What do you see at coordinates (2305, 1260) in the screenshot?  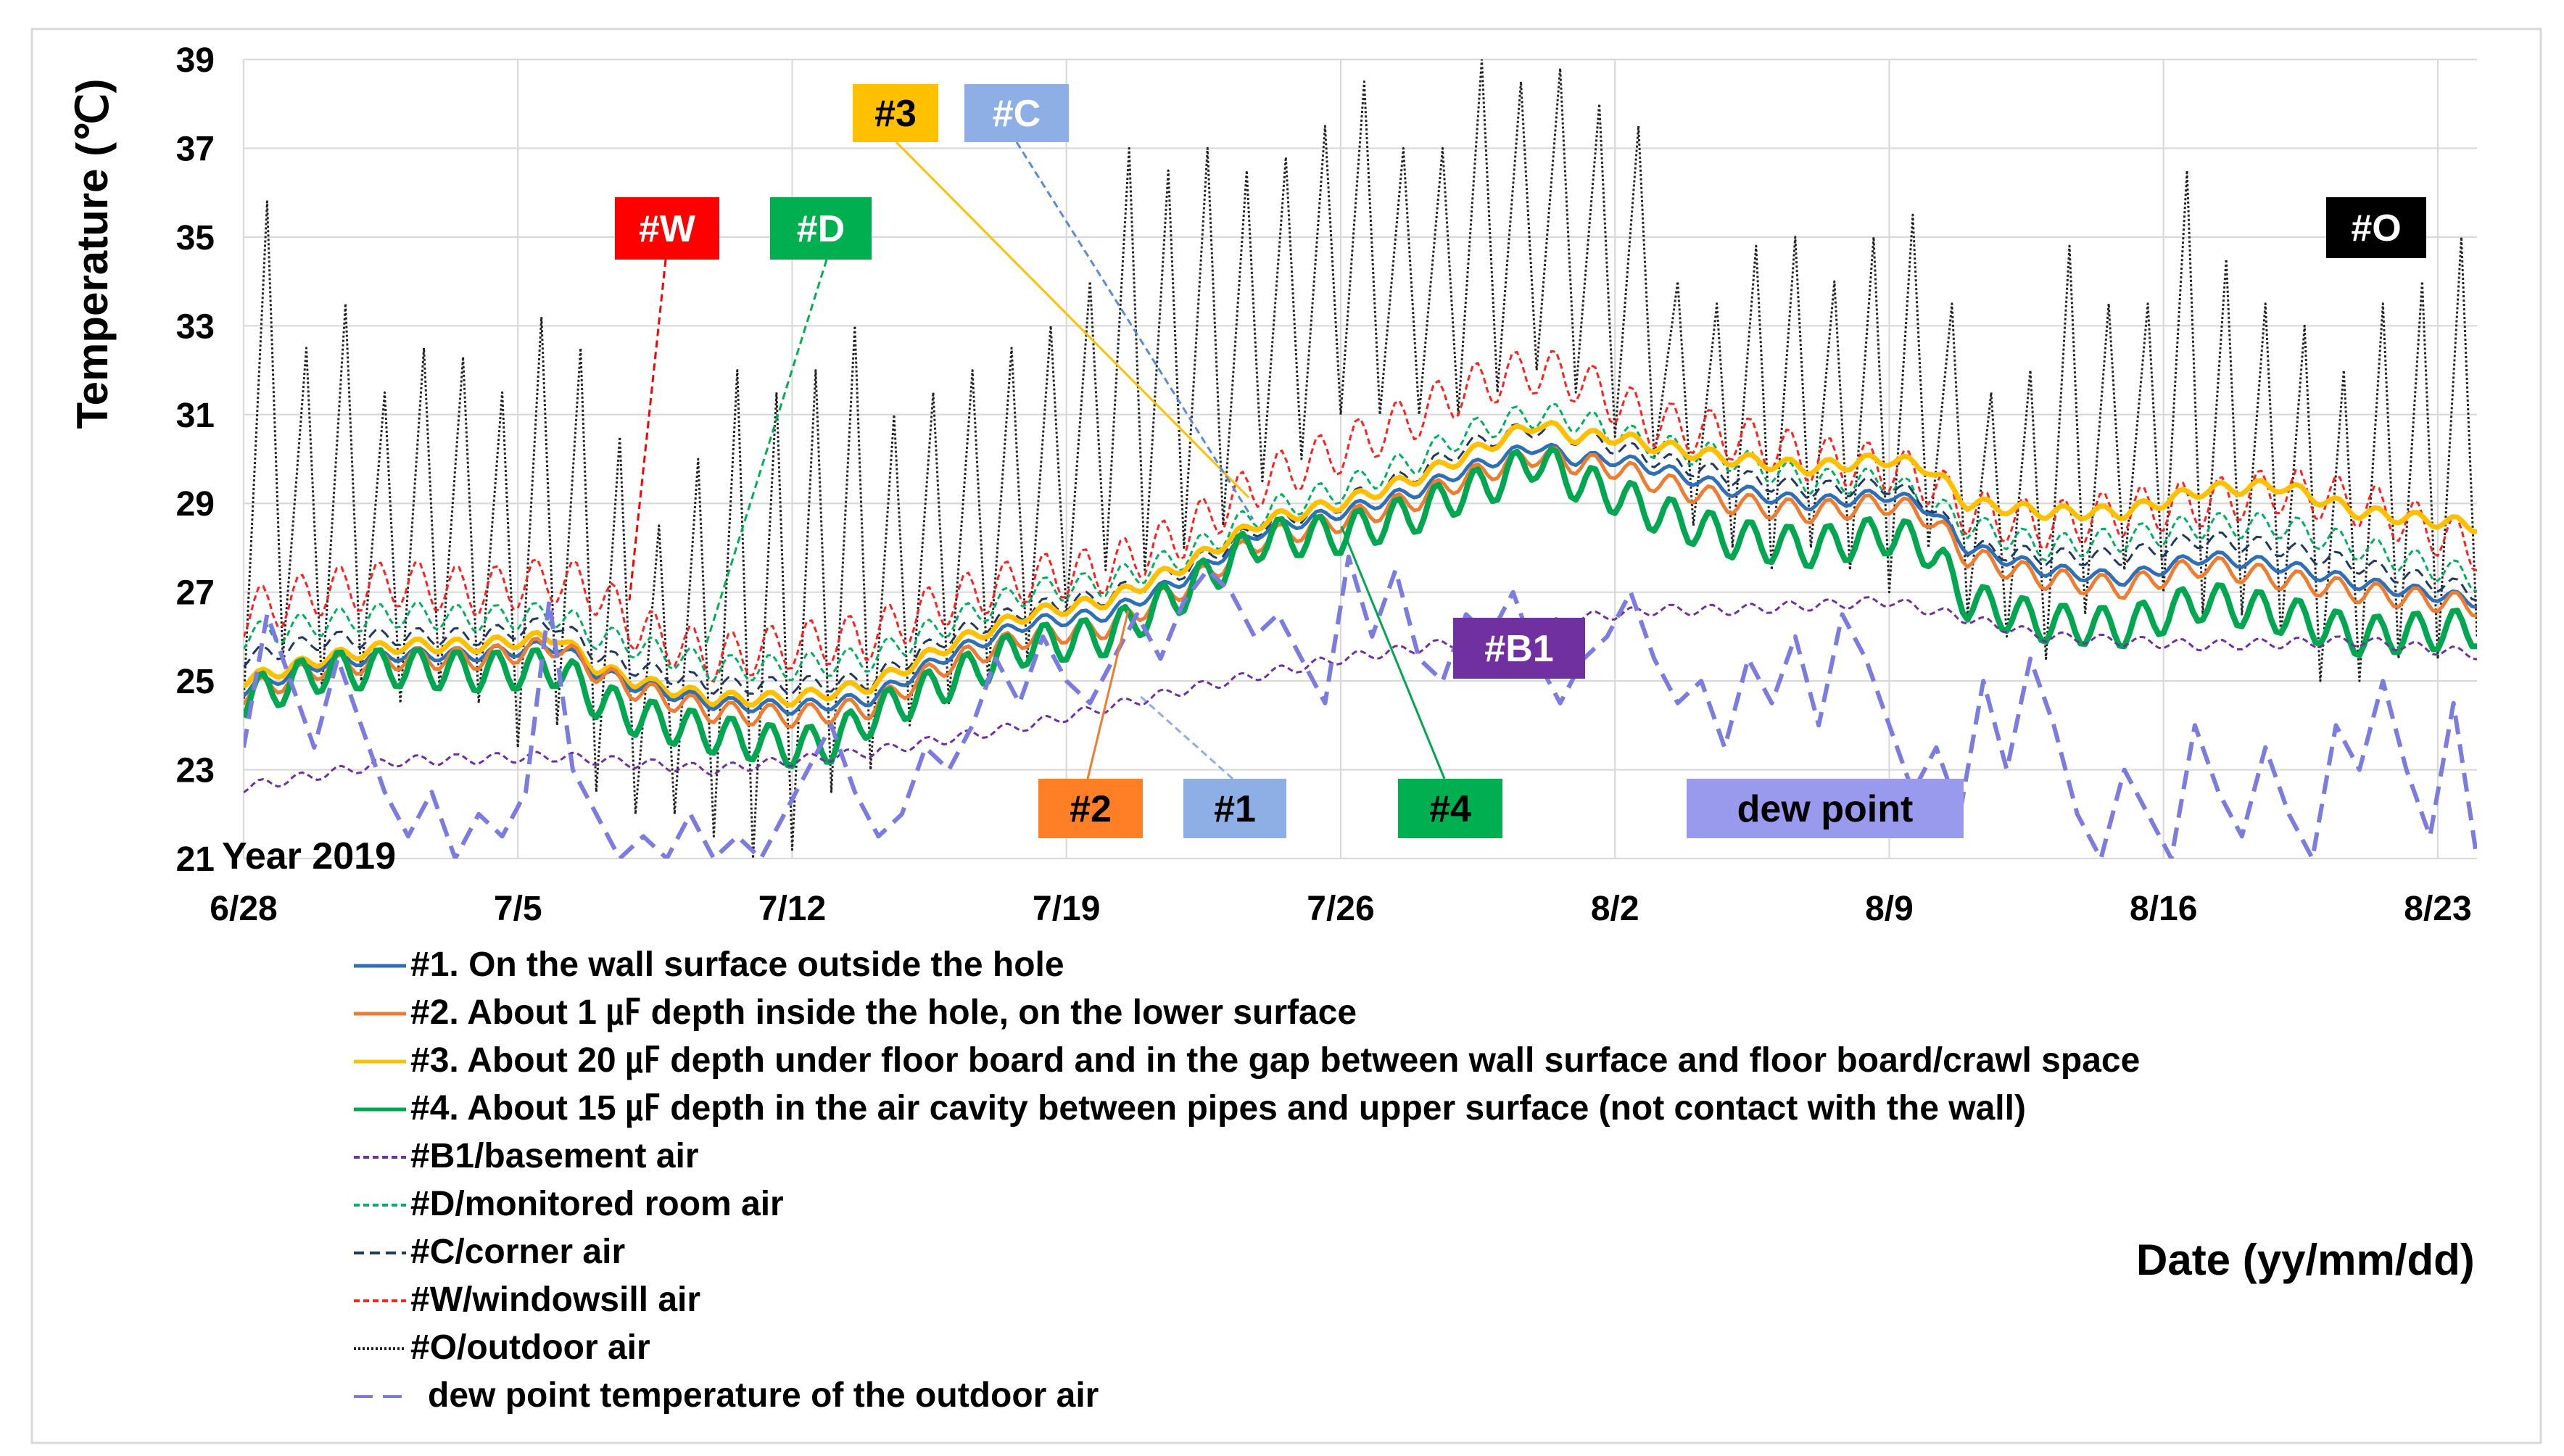 I see `x-axis-title: Date (yy/mm/dd)` at bounding box center [2305, 1260].